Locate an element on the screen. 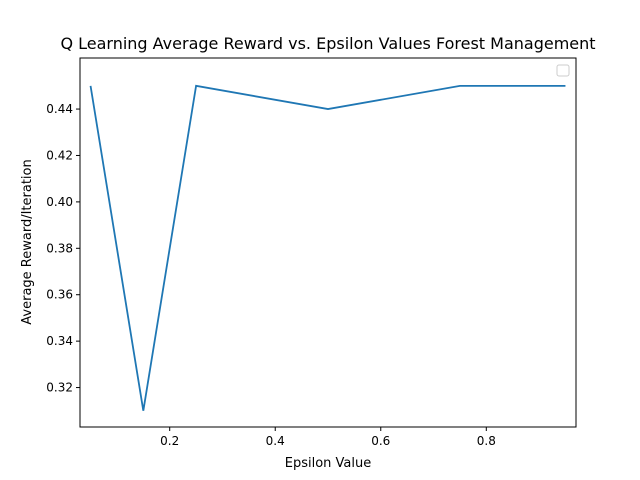 The width and height of the screenshot is (640, 480). x-axis: 0.2 0.4 0.6 0.8 is located at coordinates (328, 437).